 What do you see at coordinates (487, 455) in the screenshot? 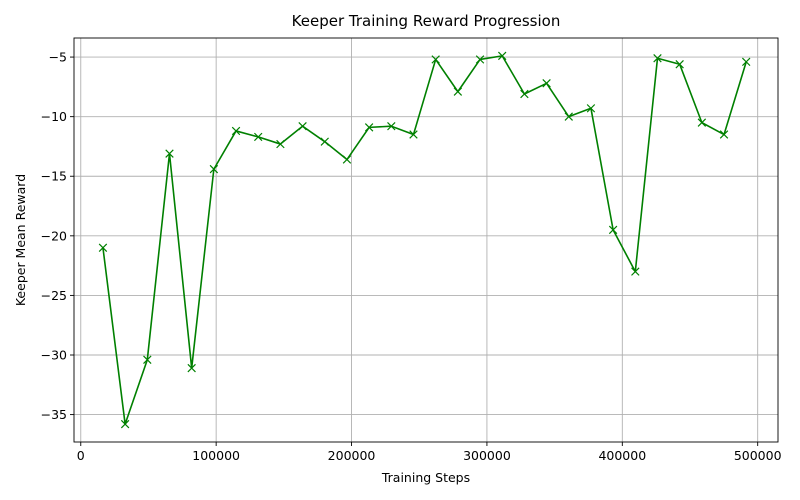
I see `x-tick-label: 300000` at bounding box center [487, 455].